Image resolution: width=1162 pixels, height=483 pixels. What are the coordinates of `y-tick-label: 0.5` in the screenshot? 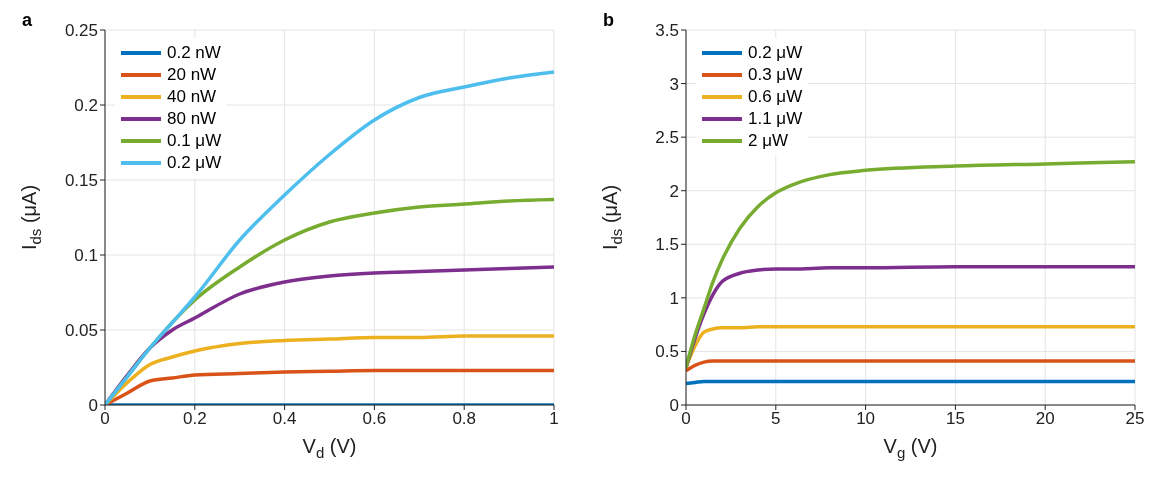 It's located at (667, 352).